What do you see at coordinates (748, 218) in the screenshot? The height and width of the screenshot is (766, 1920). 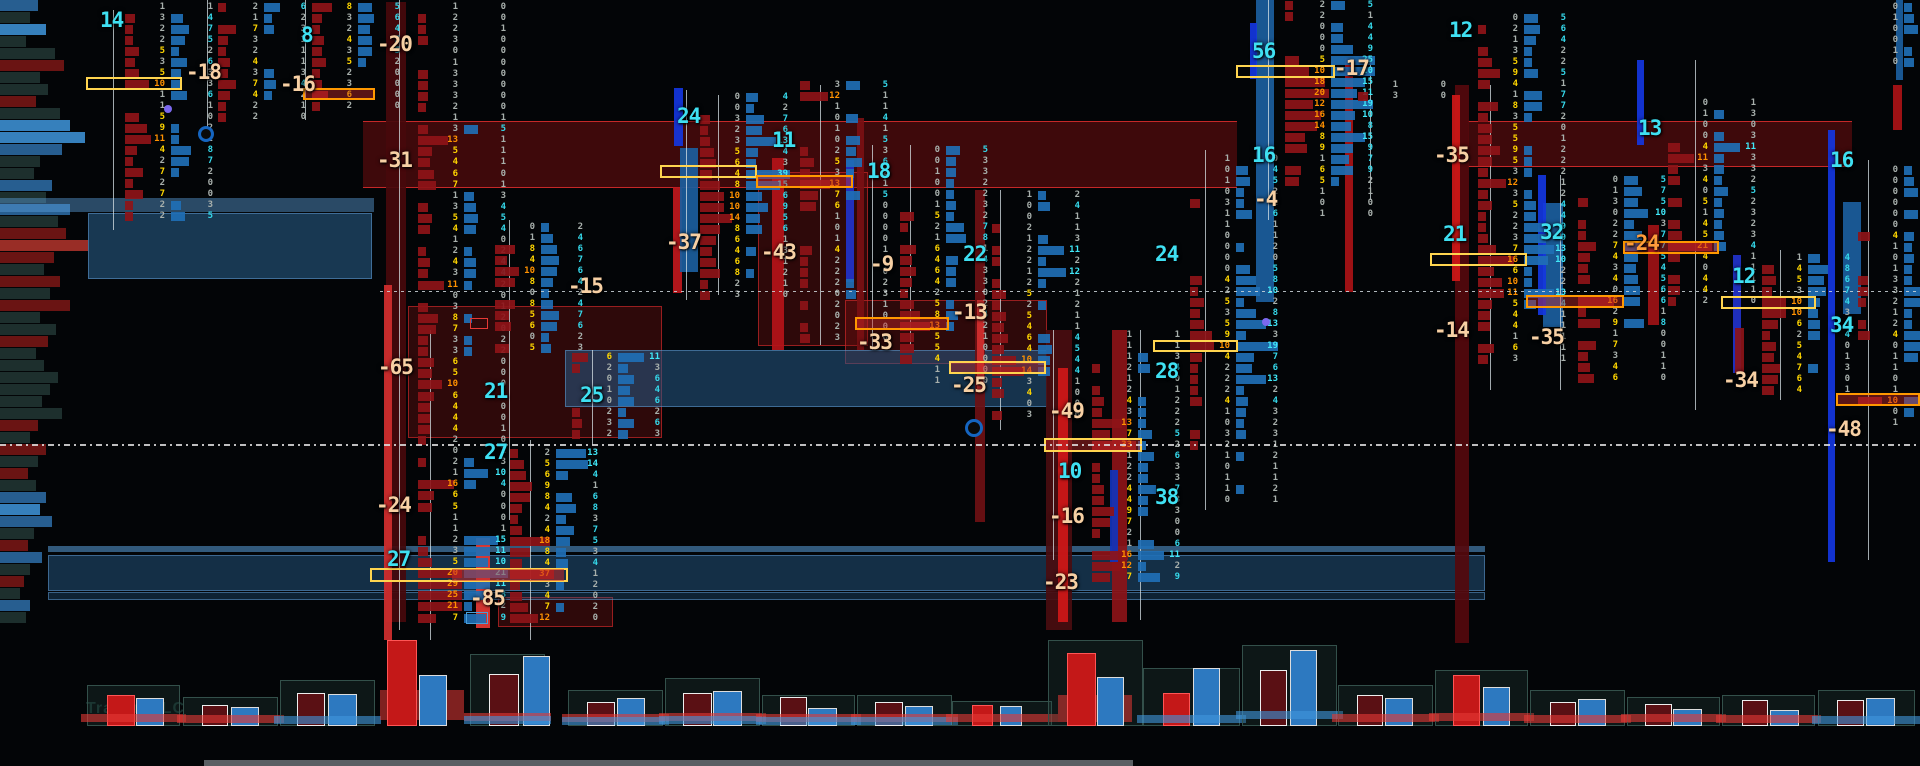 I see `footprint-row: 14 5` at bounding box center [748, 218].